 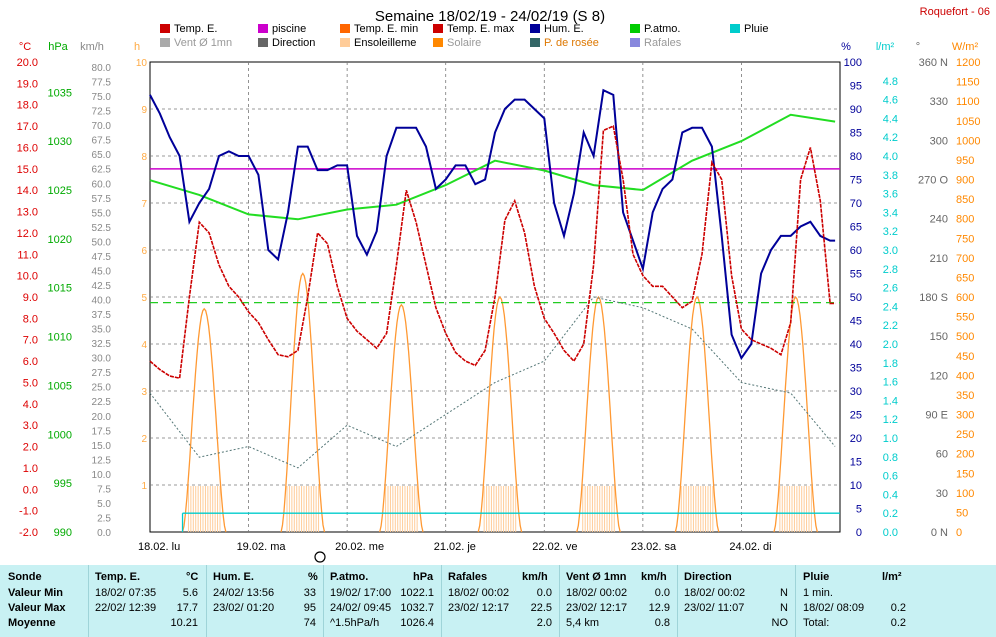 What do you see at coordinates (898, 608) in the screenshot?
I see `stat-pluie-v: 0.2` at bounding box center [898, 608].